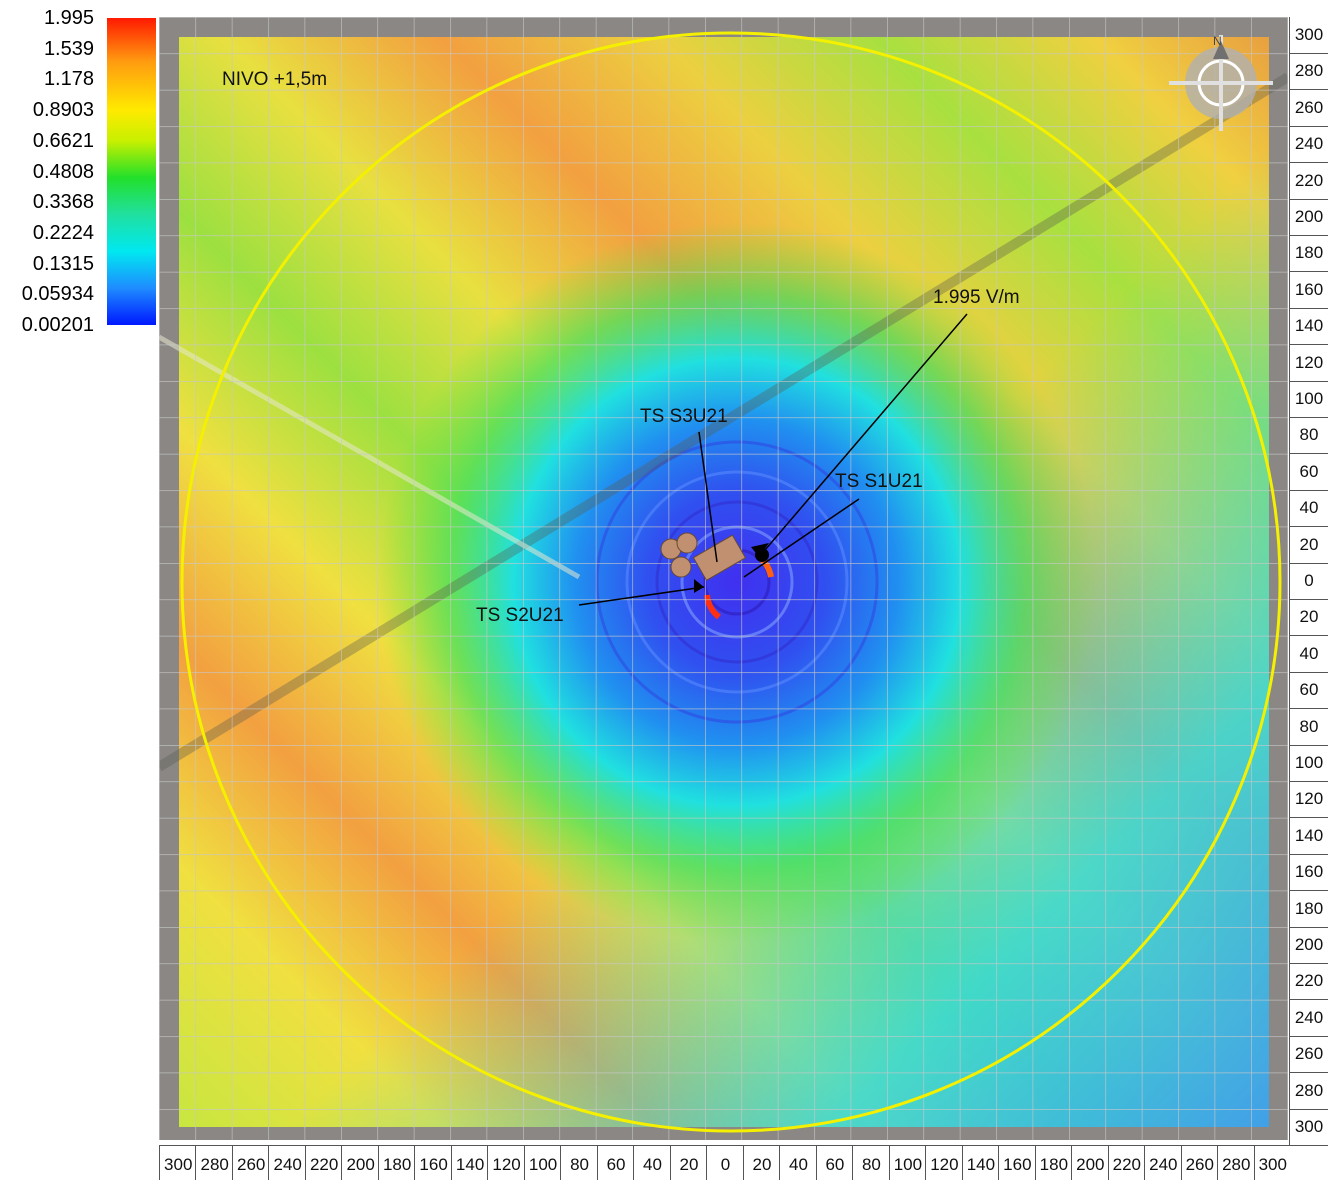  What do you see at coordinates (976, 298) in the screenshot?
I see `max-value-label: 1.995 V/m` at bounding box center [976, 298].